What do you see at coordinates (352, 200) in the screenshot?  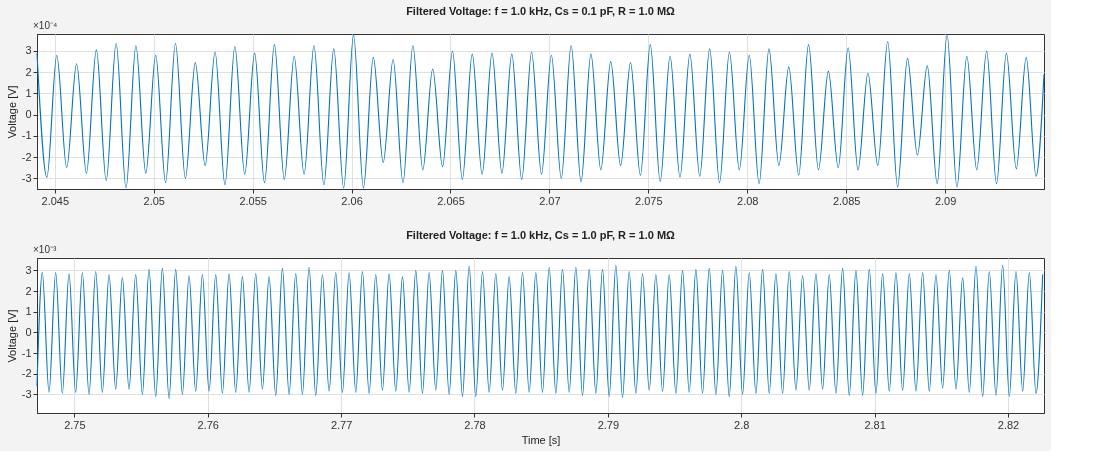 I see `x-tick-label: 2.06` at bounding box center [352, 200].